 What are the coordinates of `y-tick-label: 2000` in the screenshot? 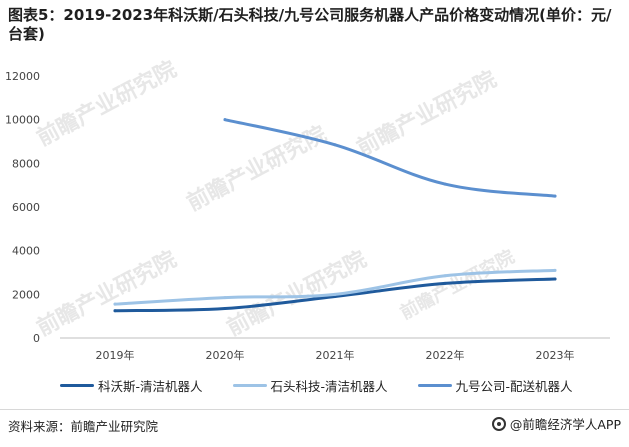 It's located at (26, 294).